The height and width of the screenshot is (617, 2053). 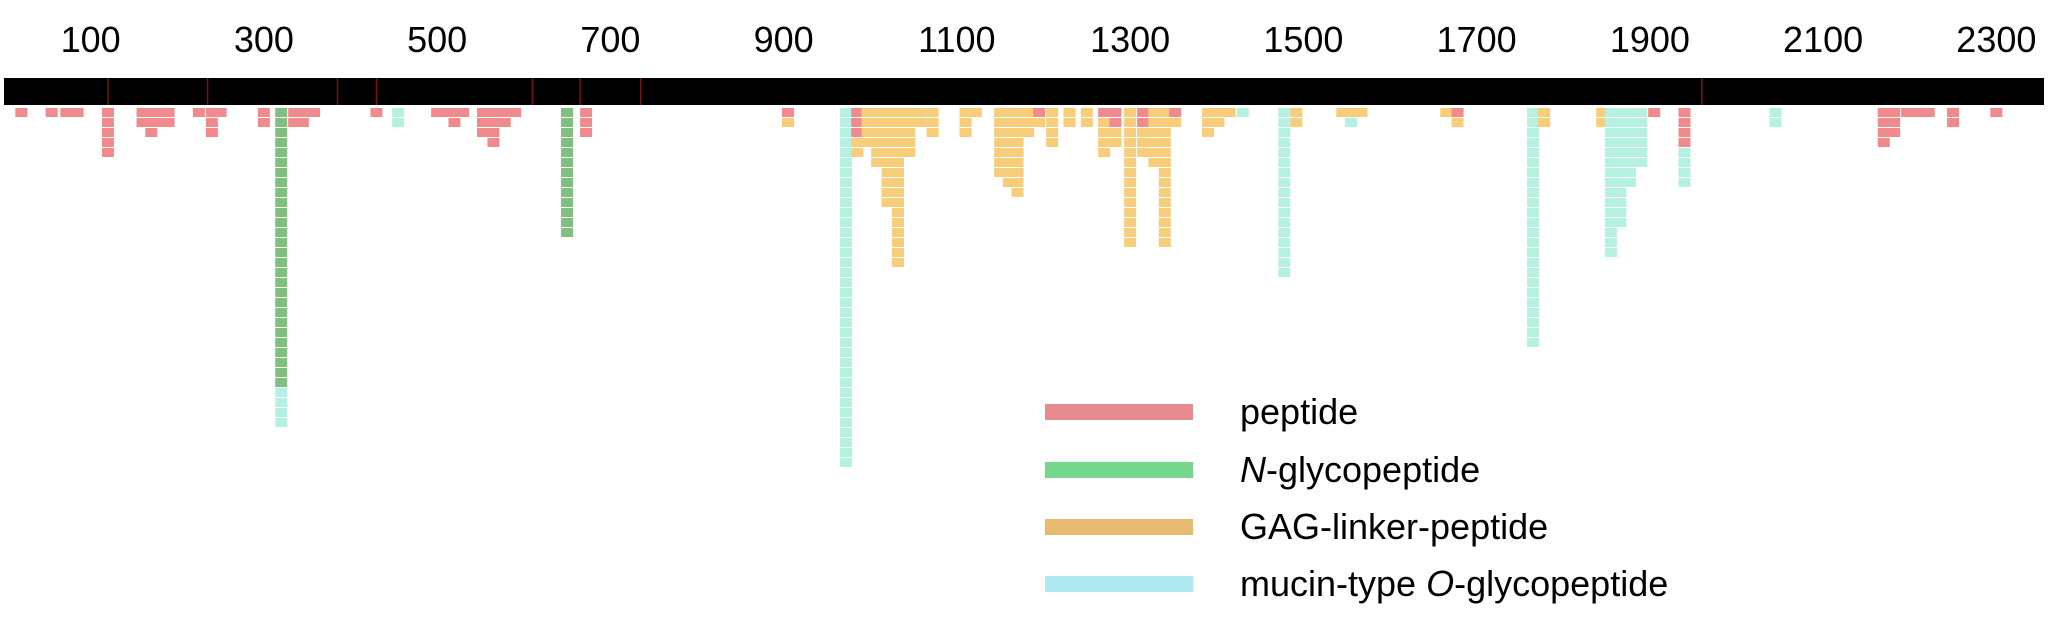 What do you see at coordinates (784, 39) in the screenshot?
I see `tick-label-900: 900` at bounding box center [784, 39].